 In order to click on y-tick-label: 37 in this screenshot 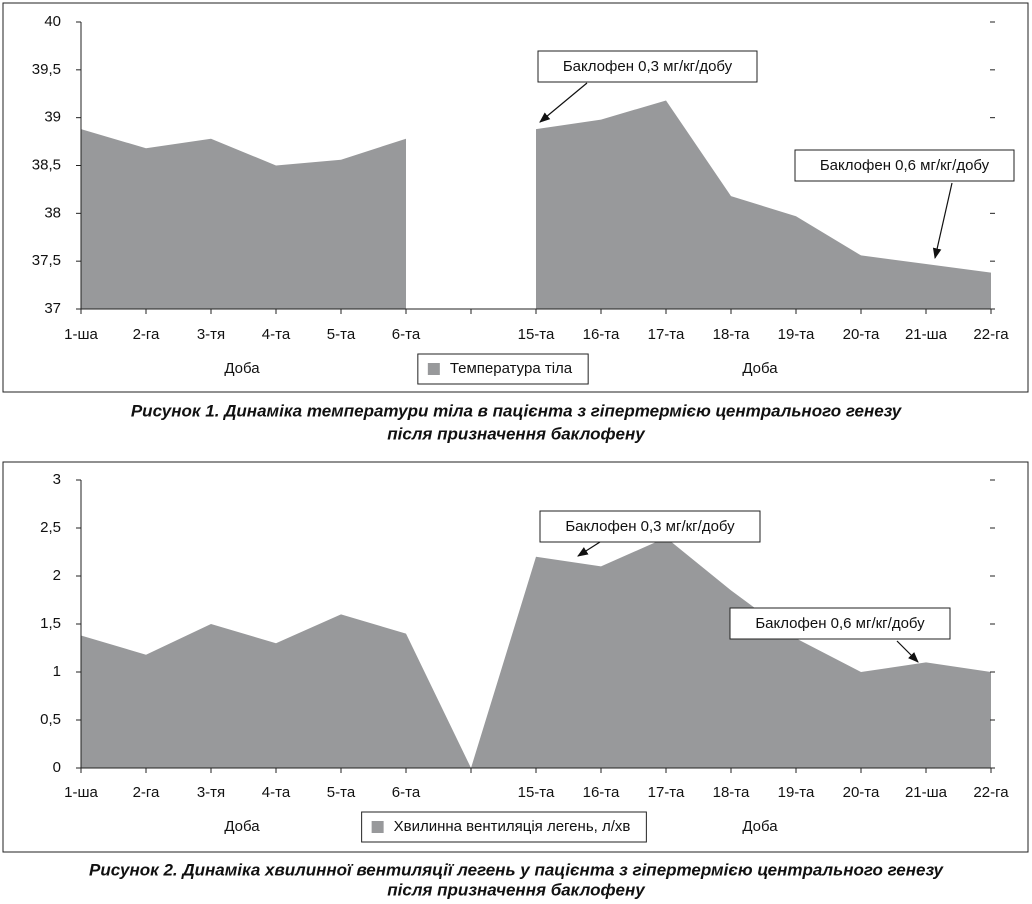, I will do `click(52, 308)`.